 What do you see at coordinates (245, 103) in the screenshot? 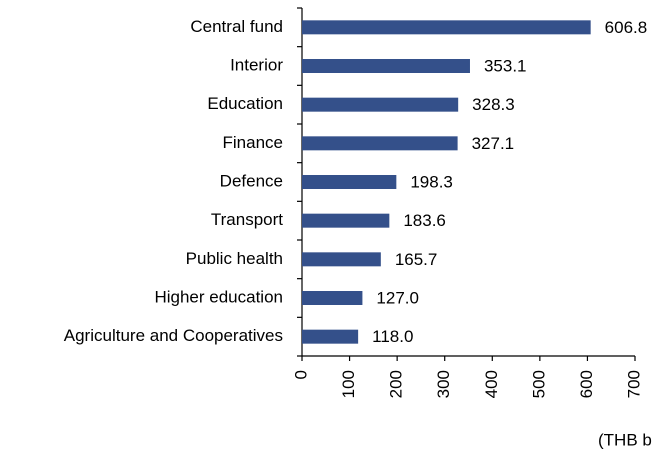
I see `y-tick-label: Education` at bounding box center [245, 103].